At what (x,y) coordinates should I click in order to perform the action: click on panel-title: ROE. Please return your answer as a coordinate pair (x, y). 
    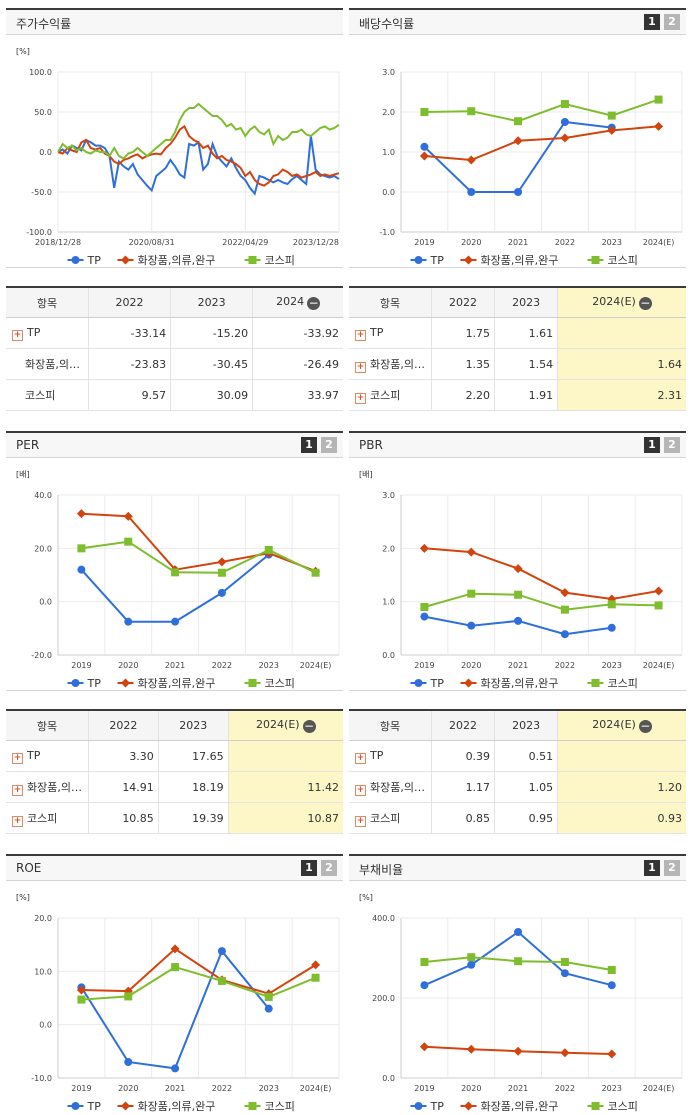
    Looking at the image, I should click on (29, 868).